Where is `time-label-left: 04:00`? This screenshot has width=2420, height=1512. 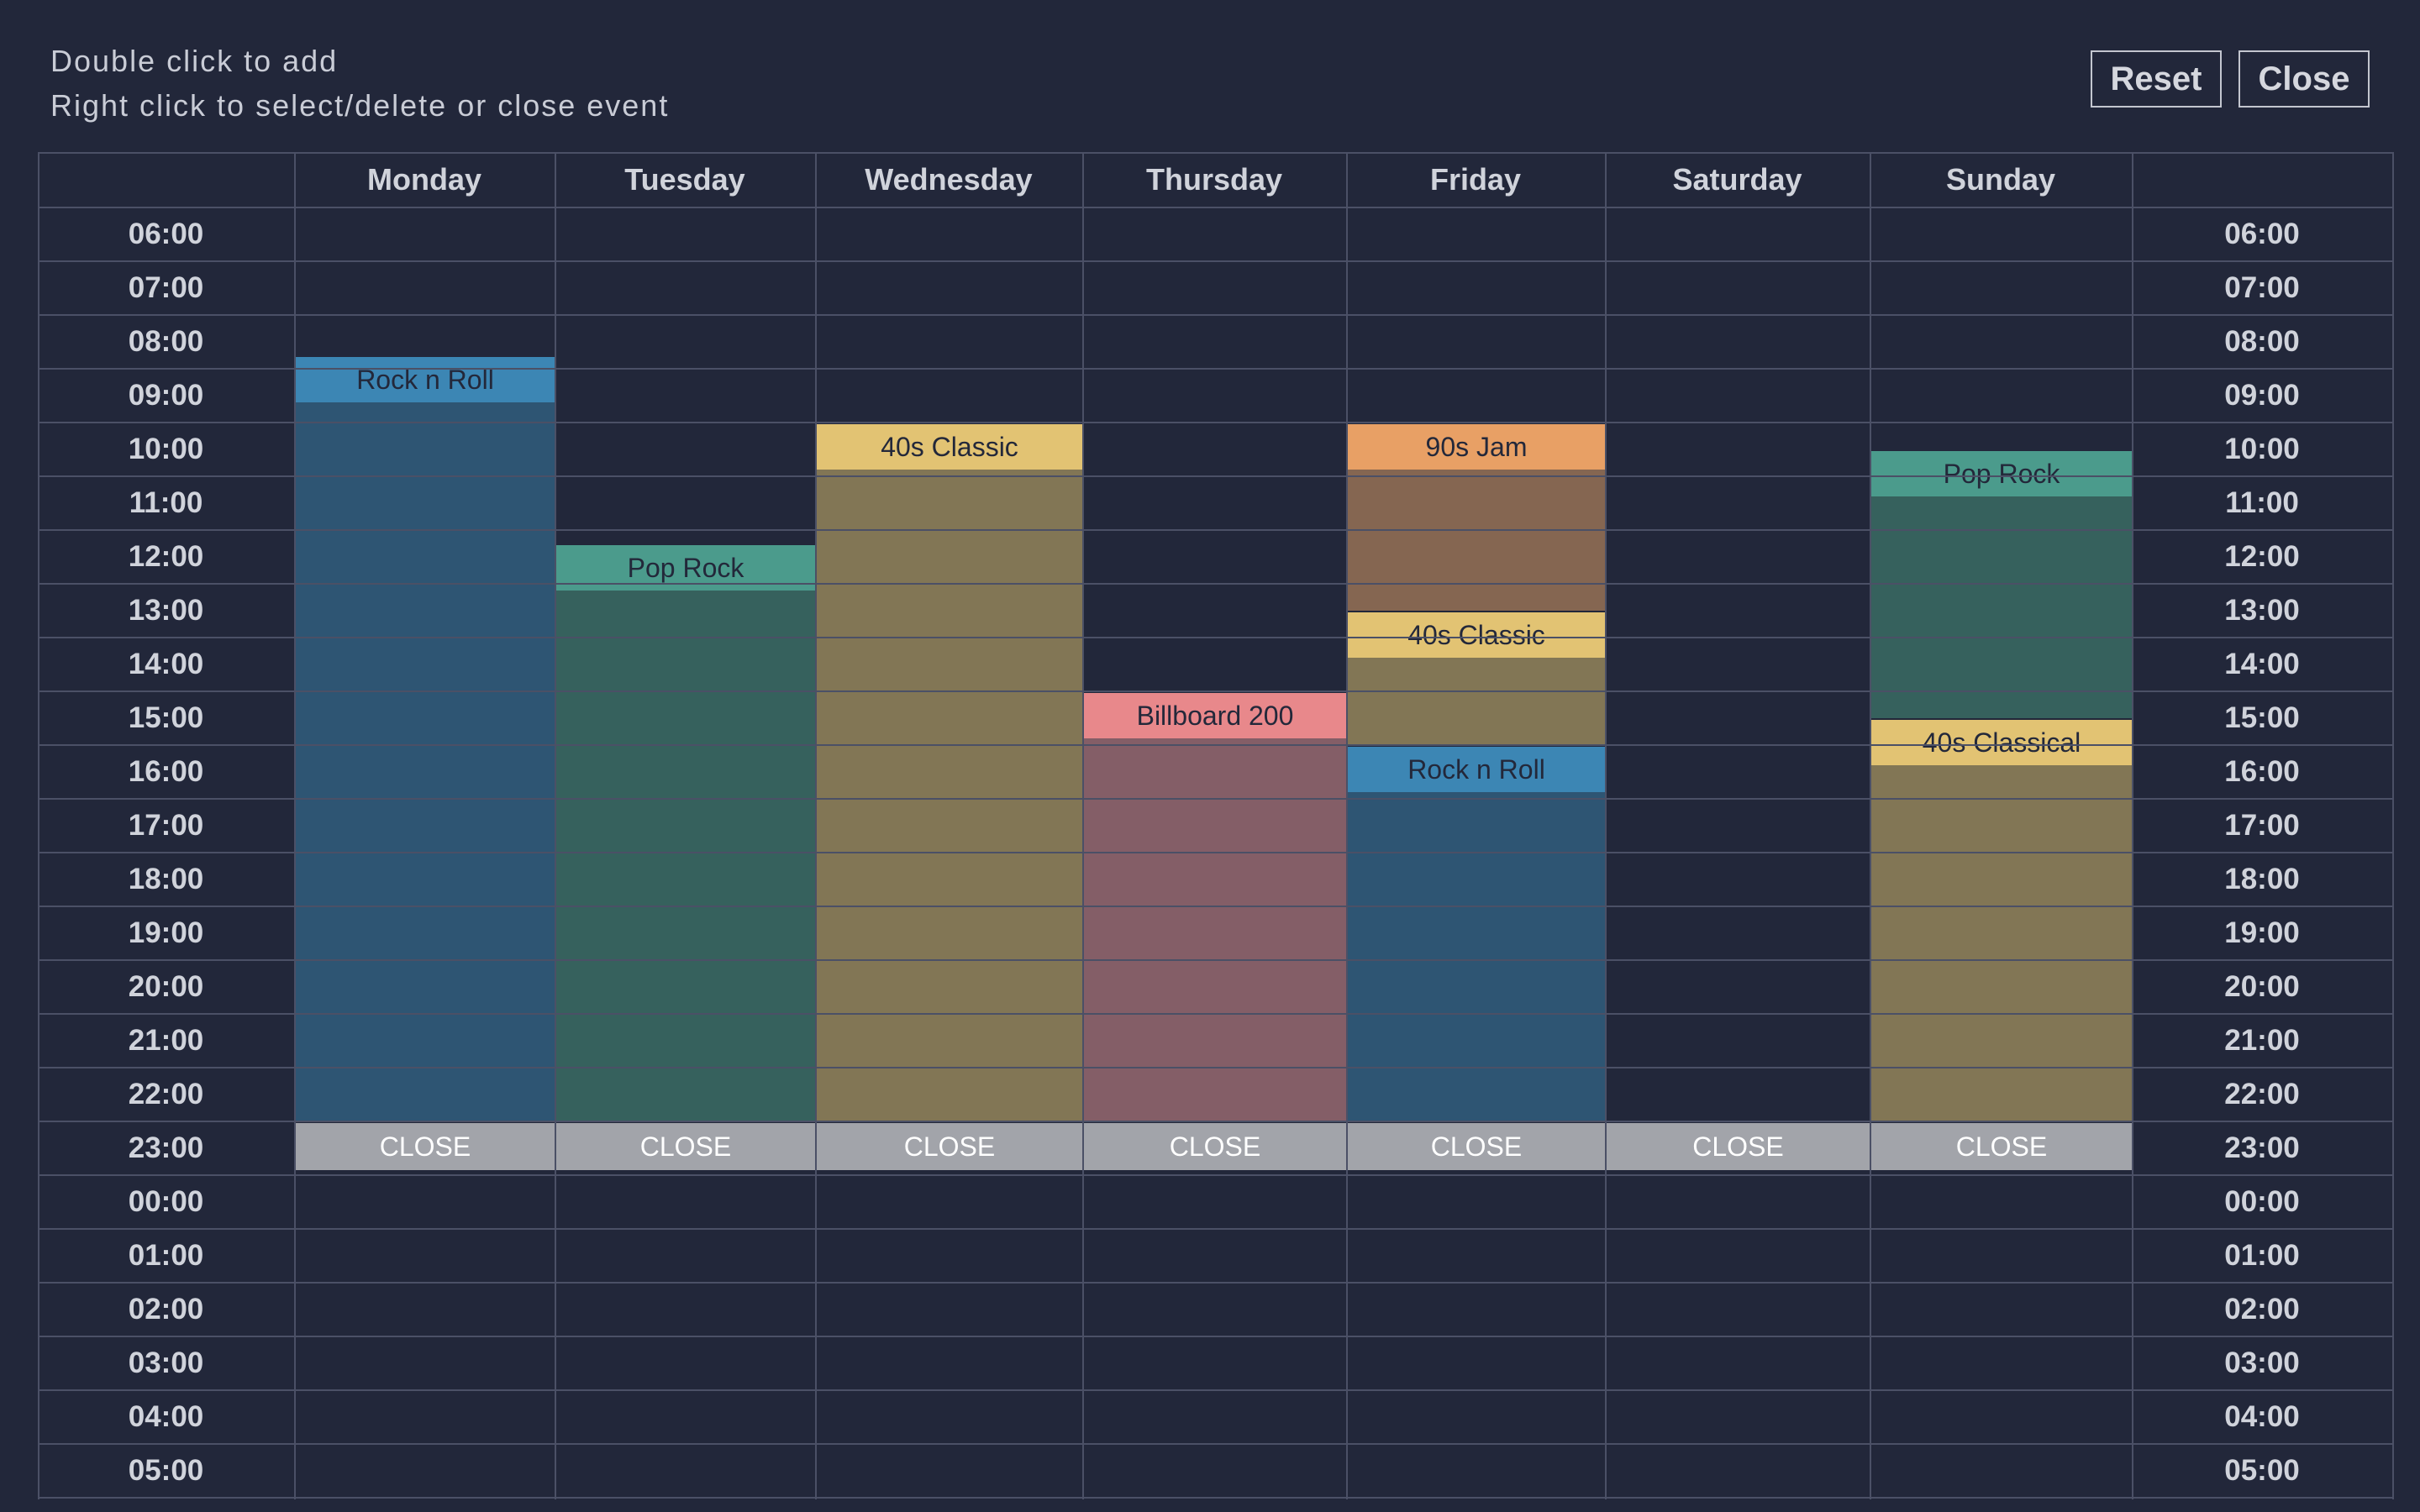
time-label-left: 04:00 is located at coordinates (166, 1416).